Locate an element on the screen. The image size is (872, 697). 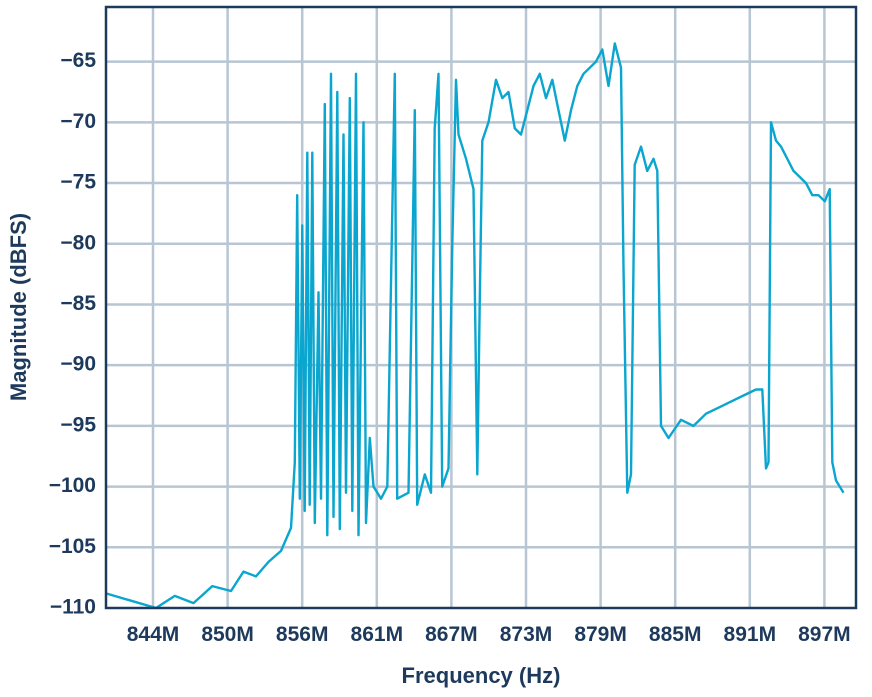
y-tick-labels: −65 −70 −75 −80 −85 −90 −95 −100 −105 −110 is located at coordinates (73, 333).